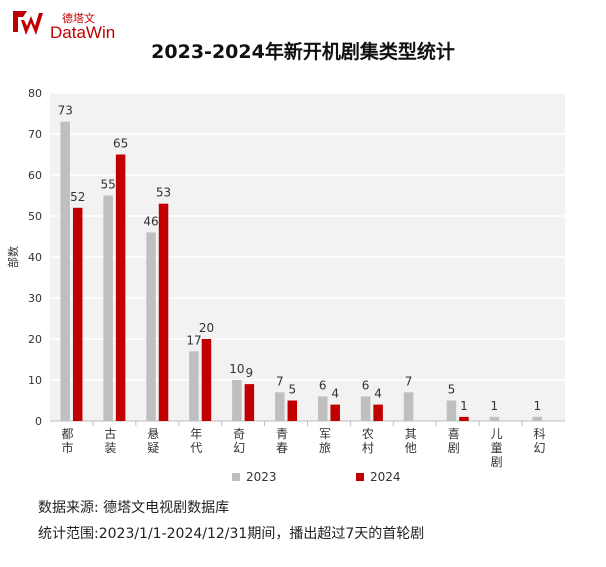 The height and width of the screenshot is (567, 606). What do you see at coordinates (35, 298) in the screenshot?
I see `y-tick-label: 30` at bounding box center [35, 298].